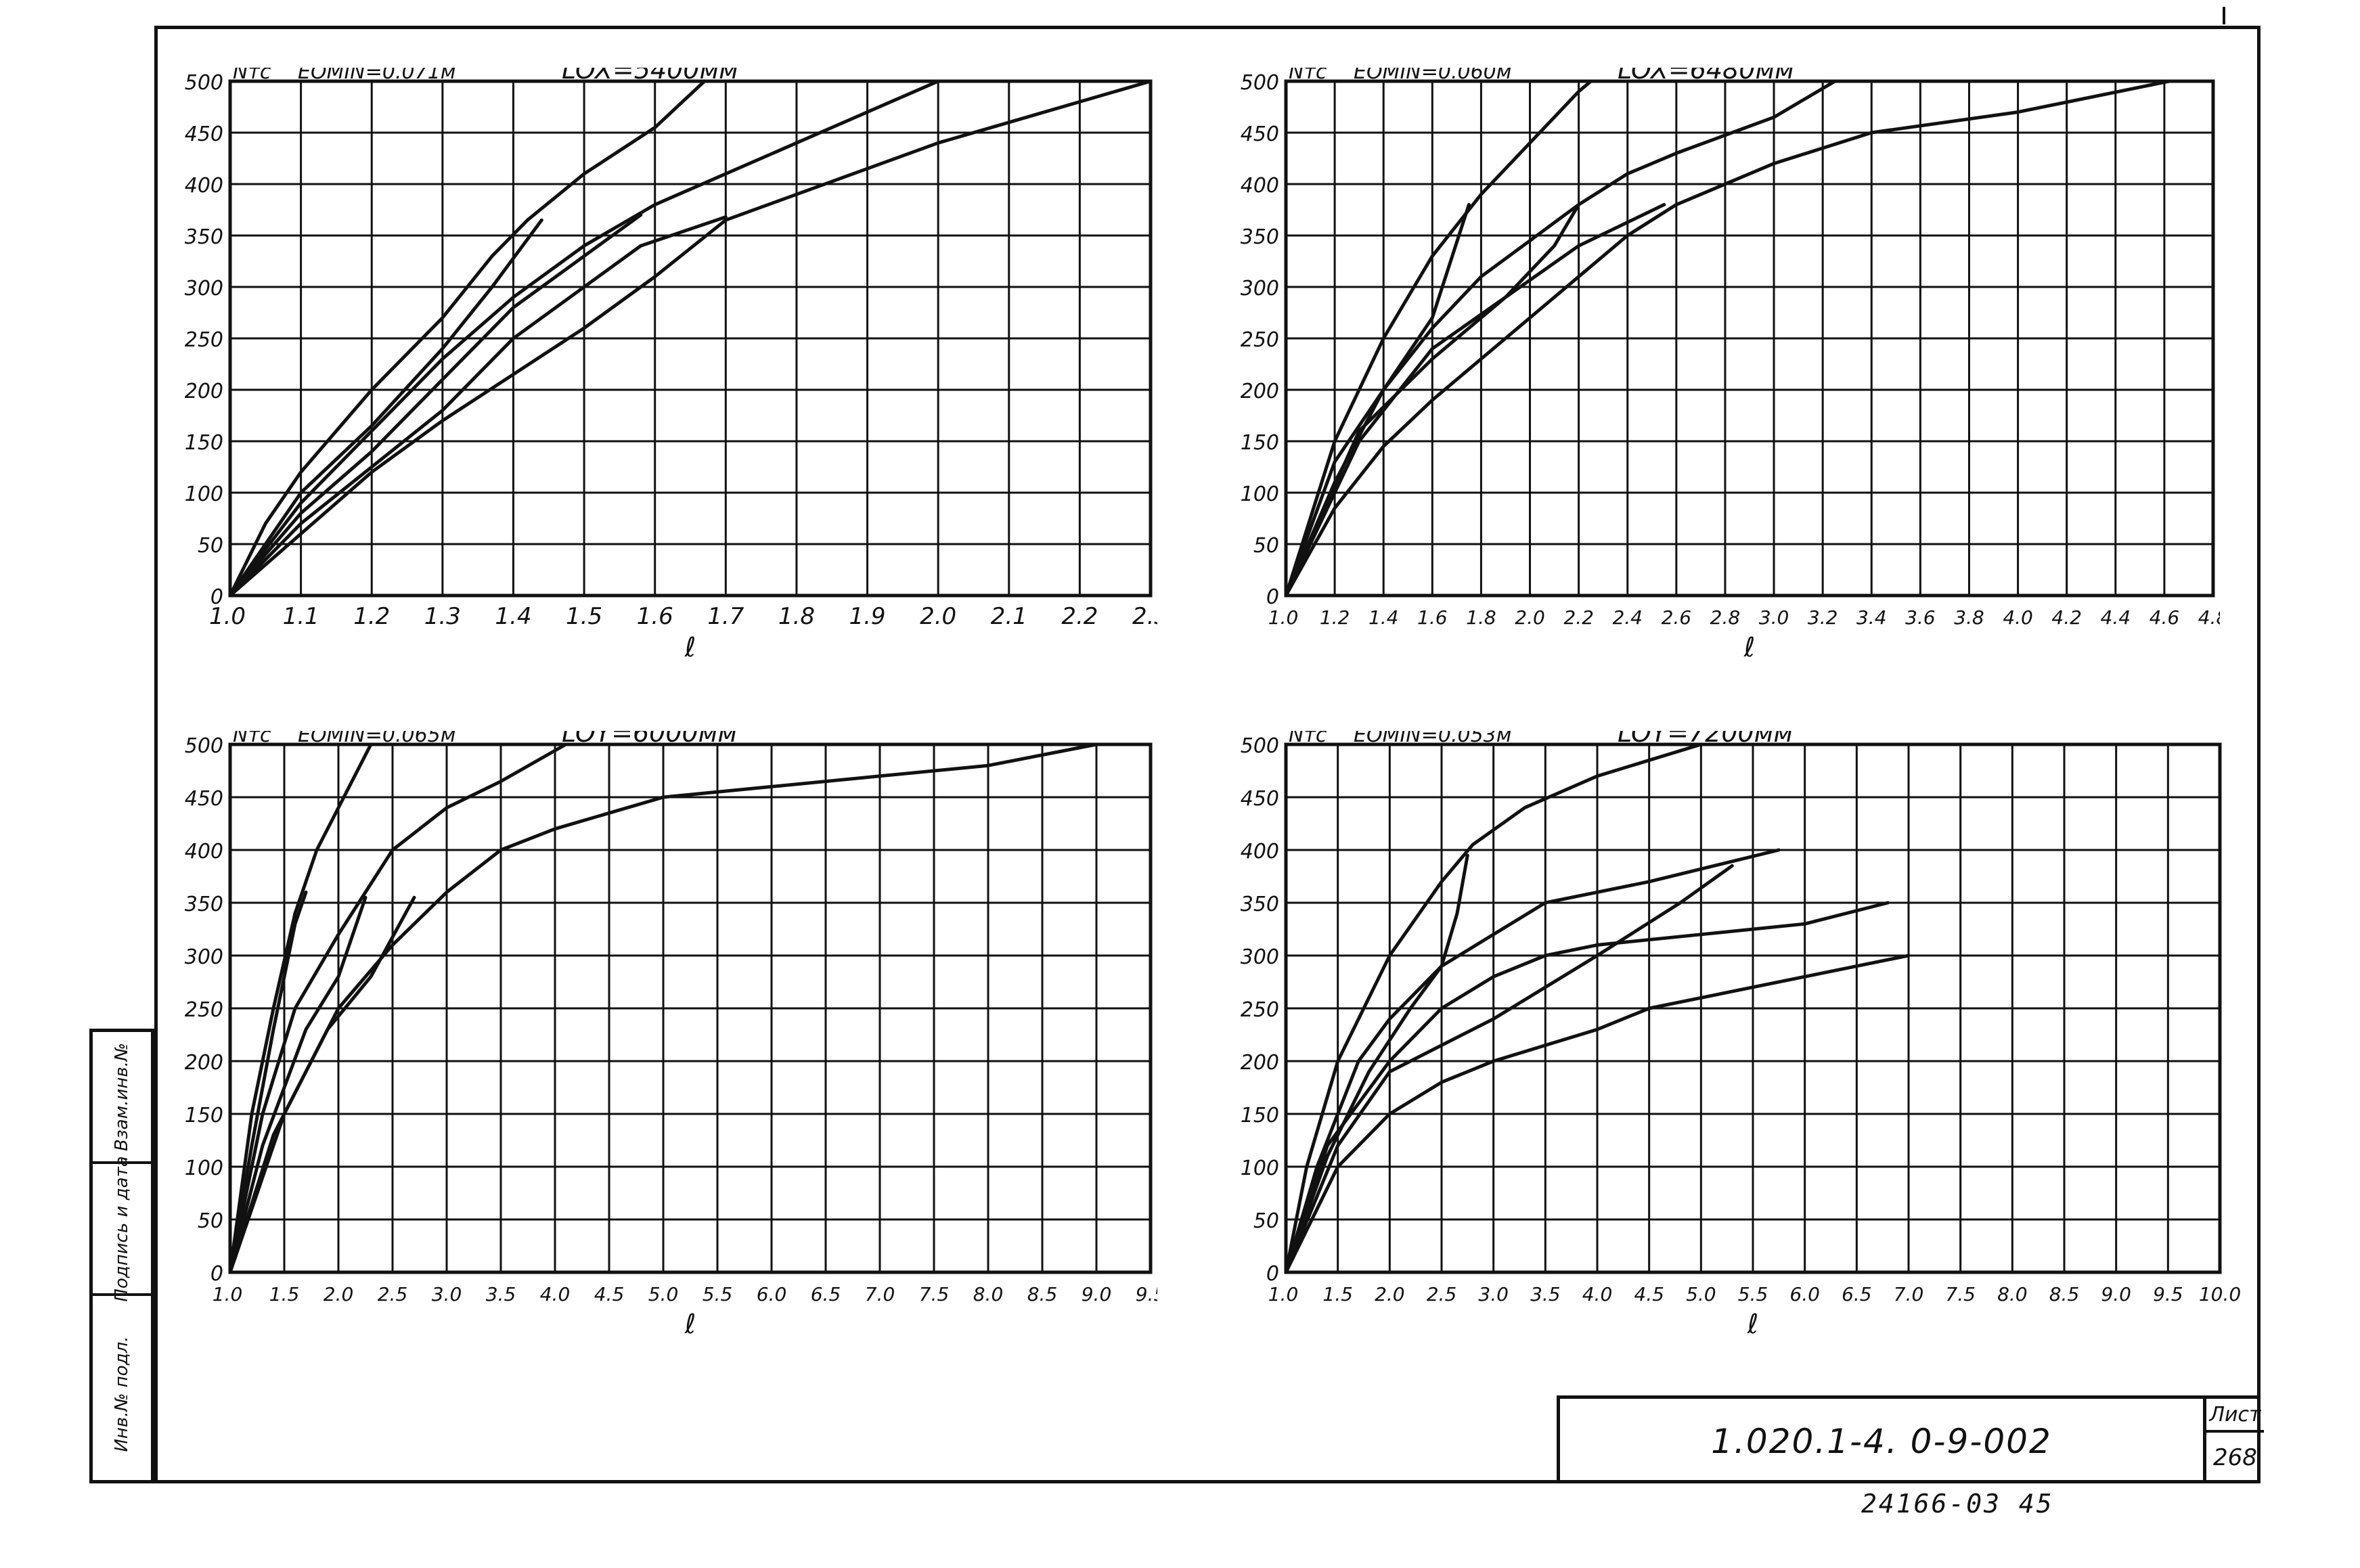  Describe the element at coordinates (1910, 1439) in the screenshot. I see `title-block: 1.020.1-4. 0-9-002 Лист 268` at that location.